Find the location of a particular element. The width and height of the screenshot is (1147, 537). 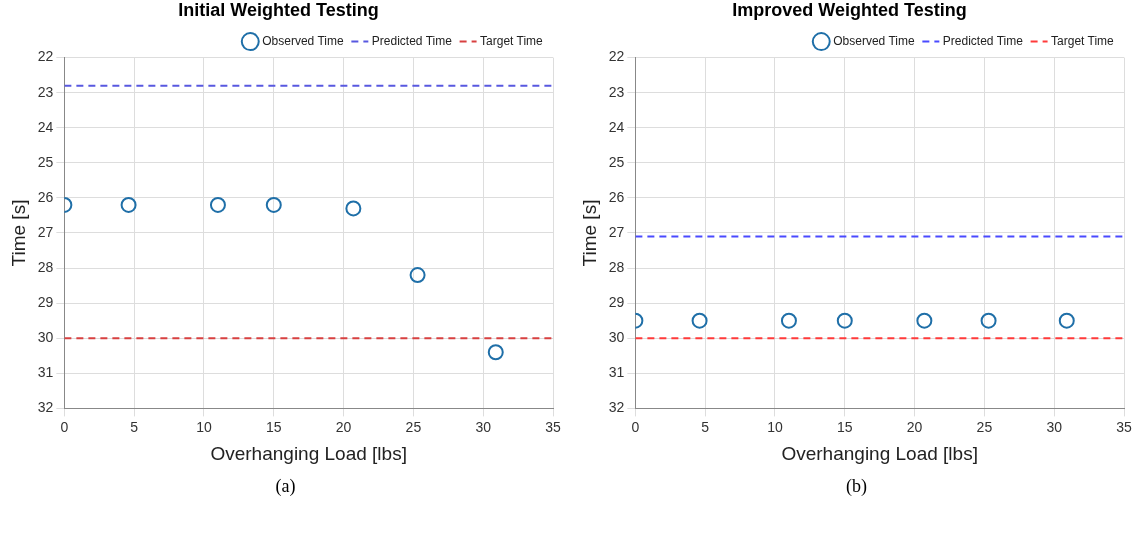

text: (b) is located at coordinates (856, 486).